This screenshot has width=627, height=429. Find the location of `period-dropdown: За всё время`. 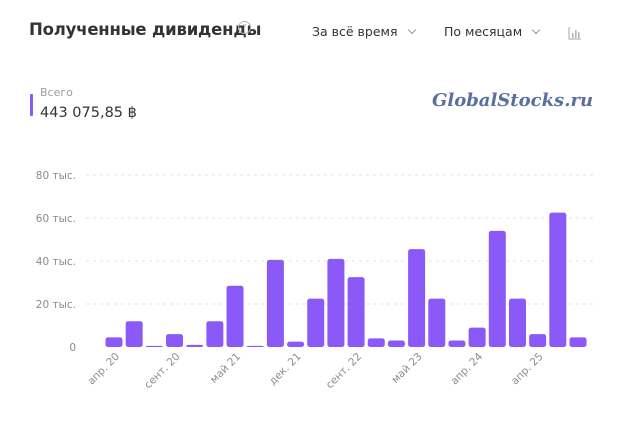

period-dropdown: За всё время is located at coordinates (364, 33).